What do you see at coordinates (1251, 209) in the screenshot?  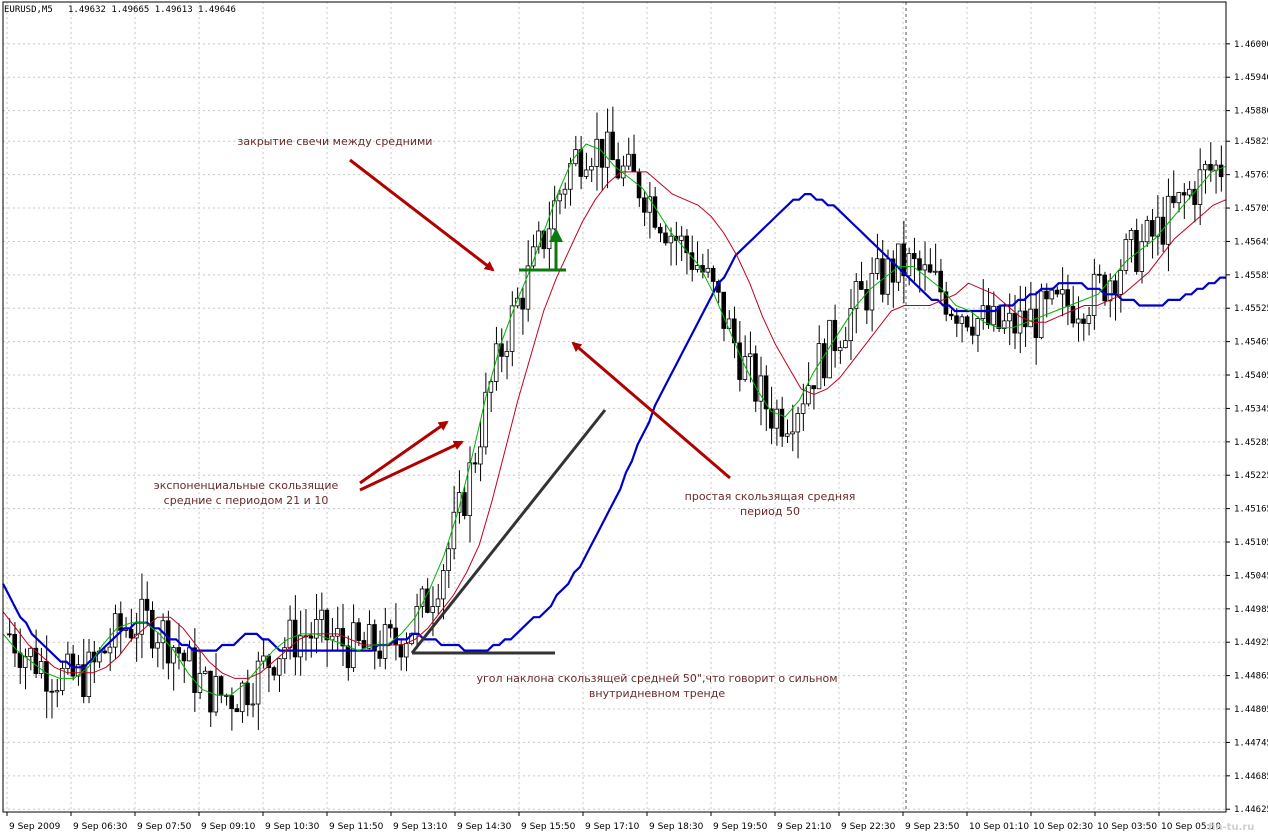 I see `y-tick-label: 1.45705` at bounding box center [1251, 209].